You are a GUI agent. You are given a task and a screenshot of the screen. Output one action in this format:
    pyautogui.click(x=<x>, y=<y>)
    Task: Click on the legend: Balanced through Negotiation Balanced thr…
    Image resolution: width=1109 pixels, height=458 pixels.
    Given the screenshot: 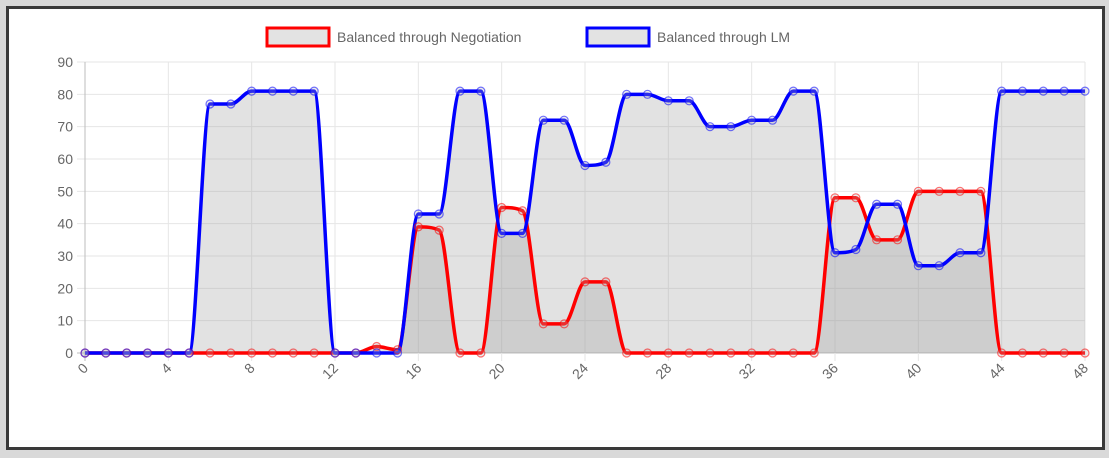 What is the action you would take?
    pyautogui.click(x=527, y=37)
    